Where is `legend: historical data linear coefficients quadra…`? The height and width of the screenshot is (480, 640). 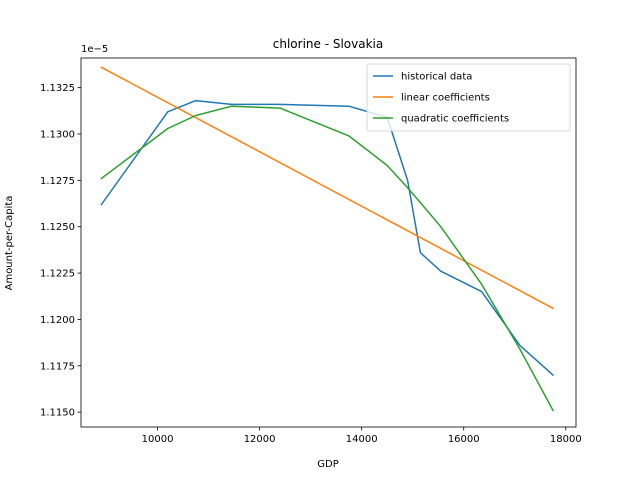 legend: historical data linear coefficients quadra… is located at coordinates (468, 97).